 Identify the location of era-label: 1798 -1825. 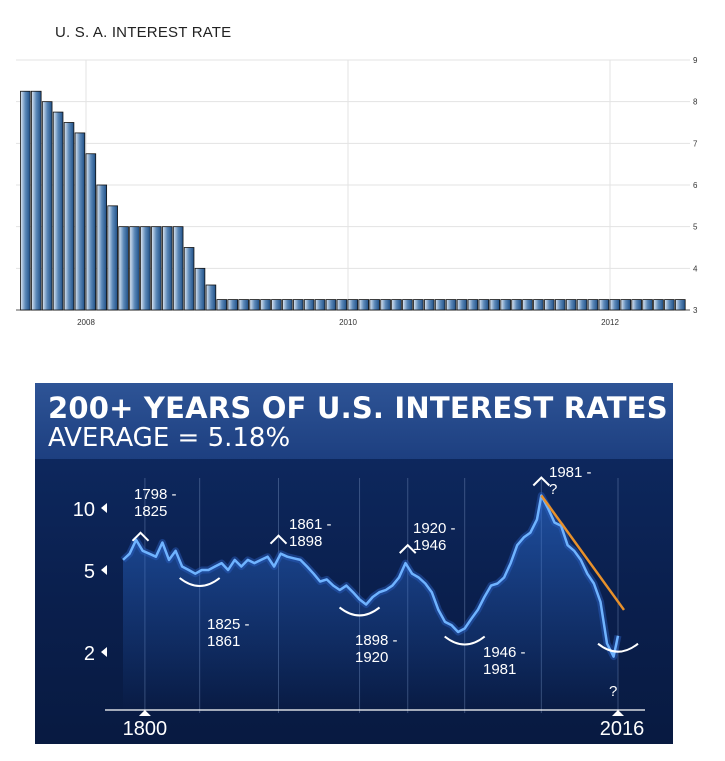
(155, 503).